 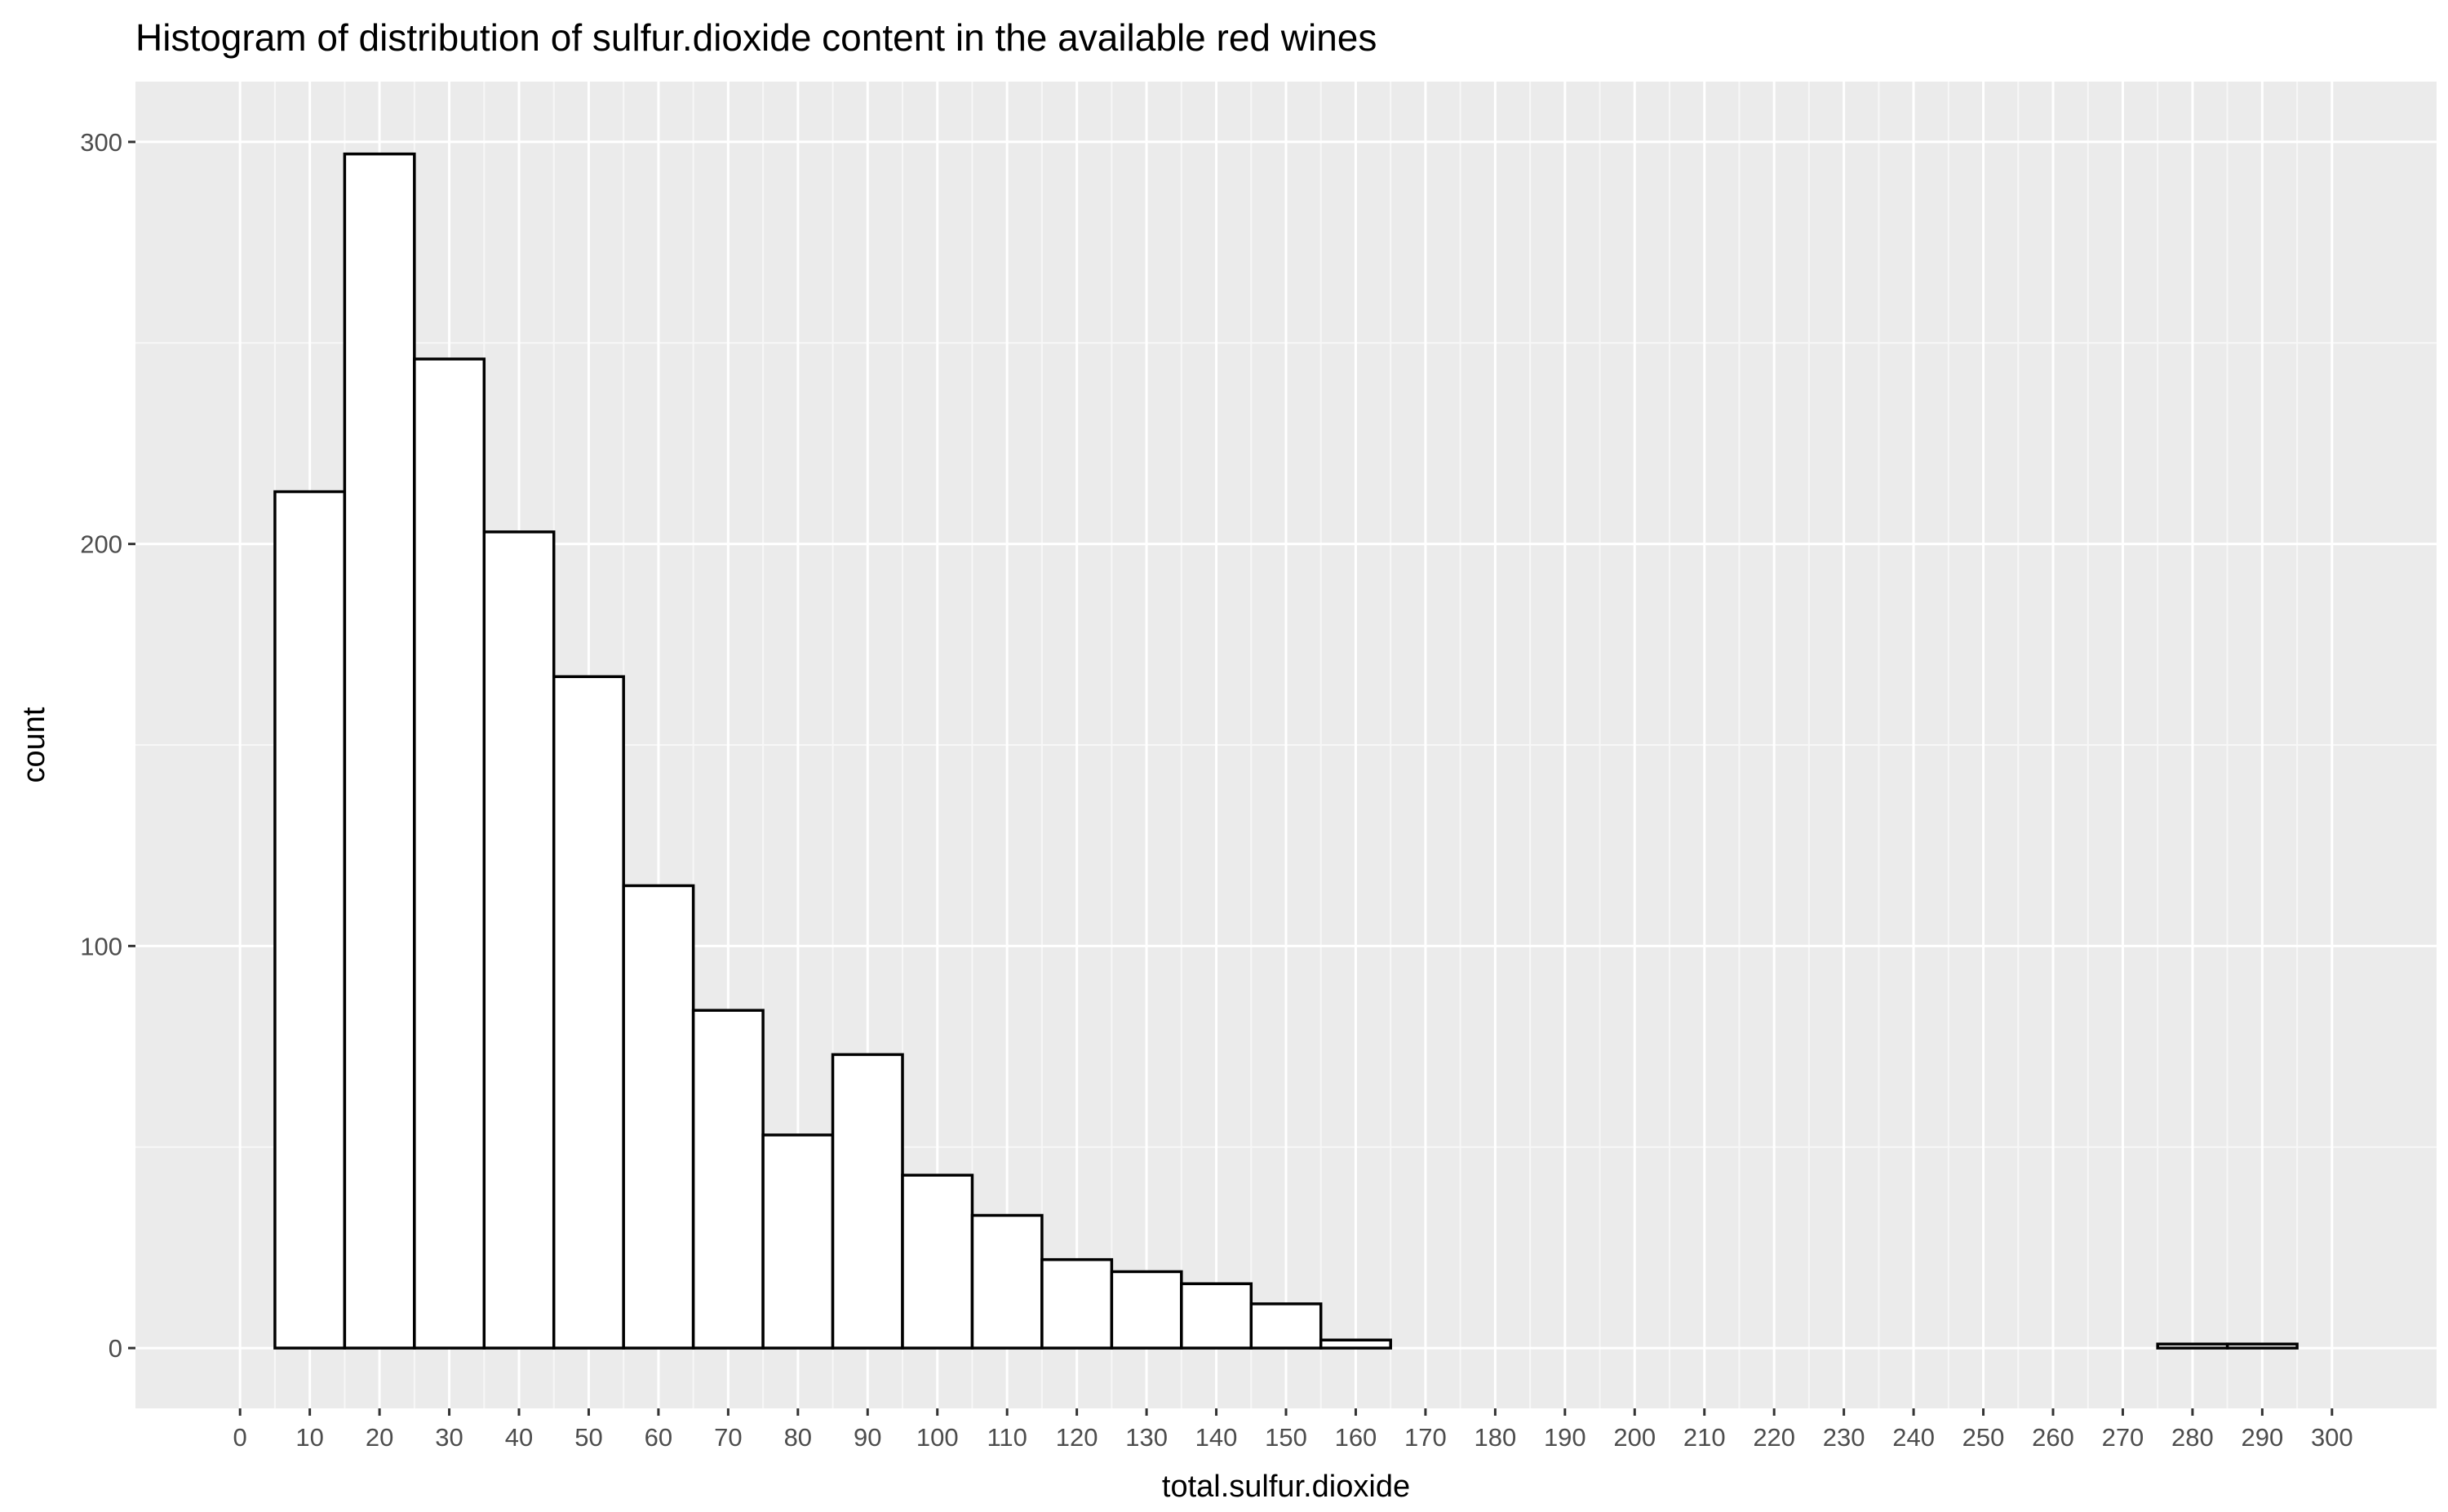 What do you see at coordinates (1356, 1437) in the screenshot?
I see `x-tick-label: 160` at bounding box center [1356, 1437].